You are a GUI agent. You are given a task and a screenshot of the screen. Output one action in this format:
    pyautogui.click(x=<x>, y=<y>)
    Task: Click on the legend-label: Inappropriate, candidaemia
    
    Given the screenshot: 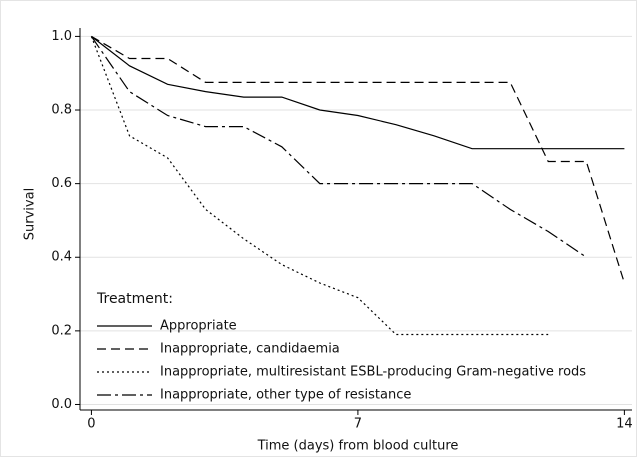 What is the action you would take?
    pyautogui.click(x=250, y=349)
    